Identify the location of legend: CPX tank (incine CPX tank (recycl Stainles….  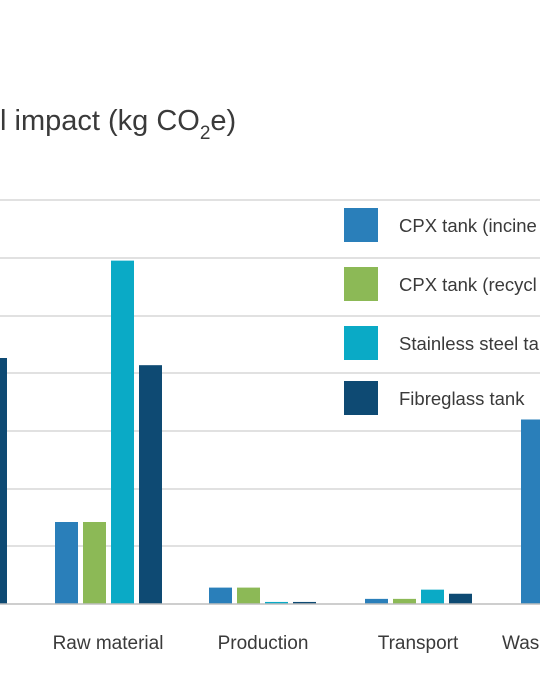
(442, 311).